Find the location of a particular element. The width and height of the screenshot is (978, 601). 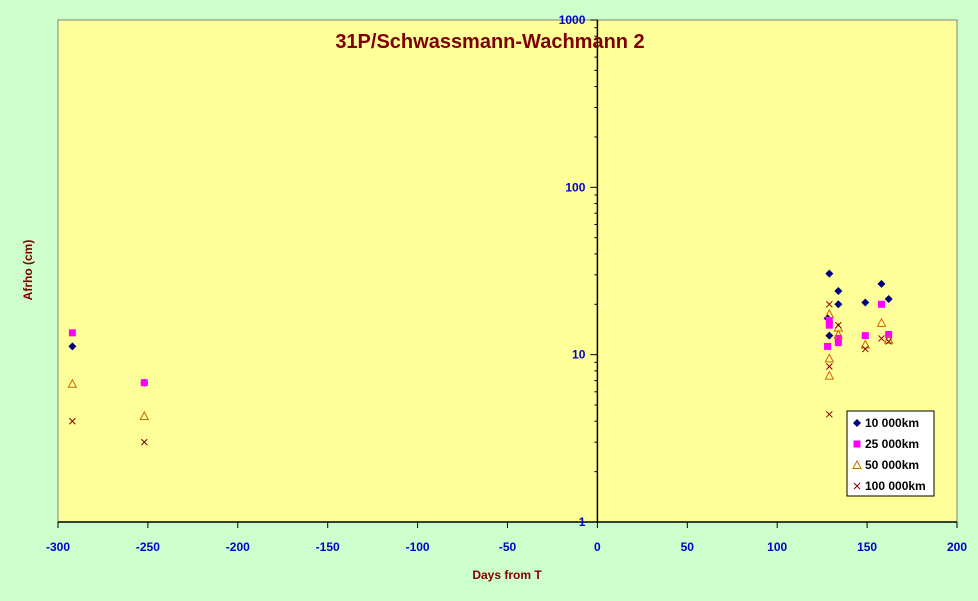

legend-box is located at coordinates (890, 453).